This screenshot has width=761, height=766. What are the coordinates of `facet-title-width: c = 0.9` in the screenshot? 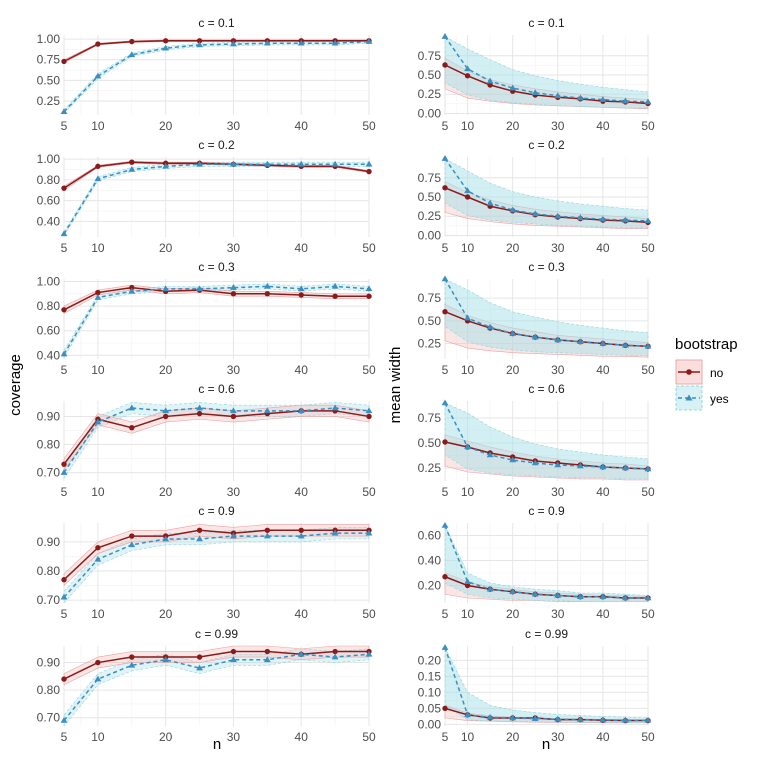 It's located at (546, 511).